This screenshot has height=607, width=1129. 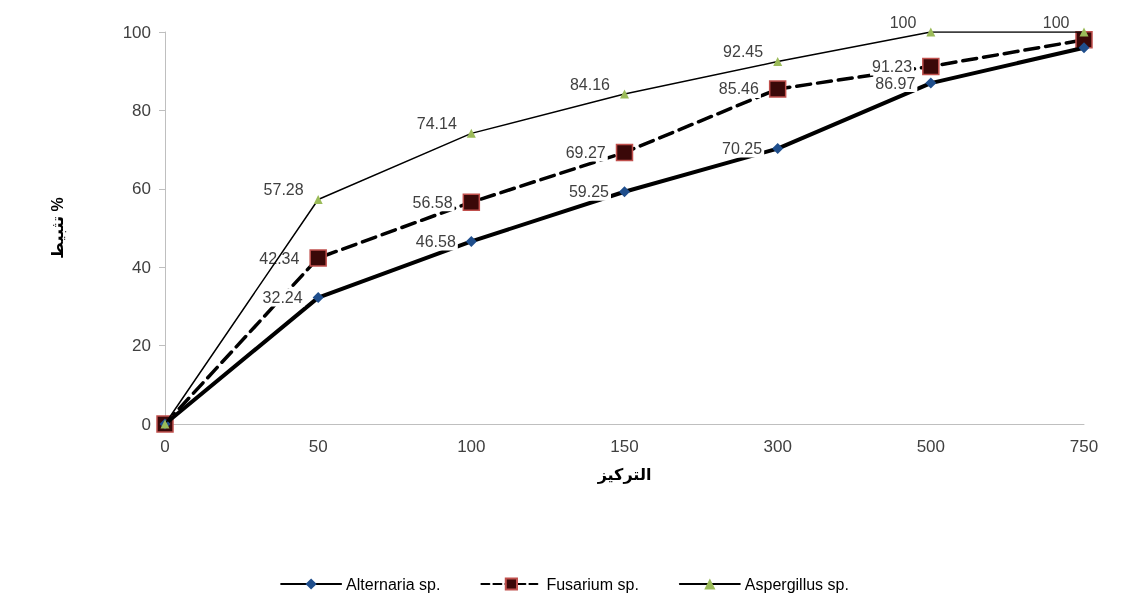 I want to click on x-tick-label: 500, so click(x=931, y=446).